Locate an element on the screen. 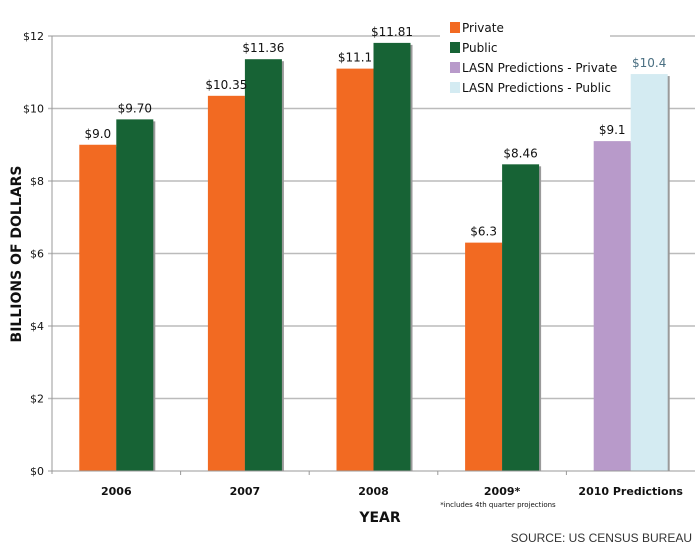  x-tick-label: 2007 is located at coordinates (245, 491).